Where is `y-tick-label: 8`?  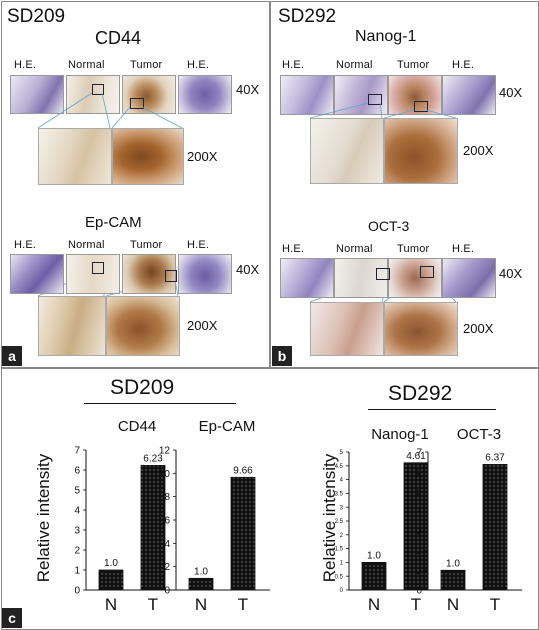 y-tick-label: 8 is located at coordinates (167, 497).